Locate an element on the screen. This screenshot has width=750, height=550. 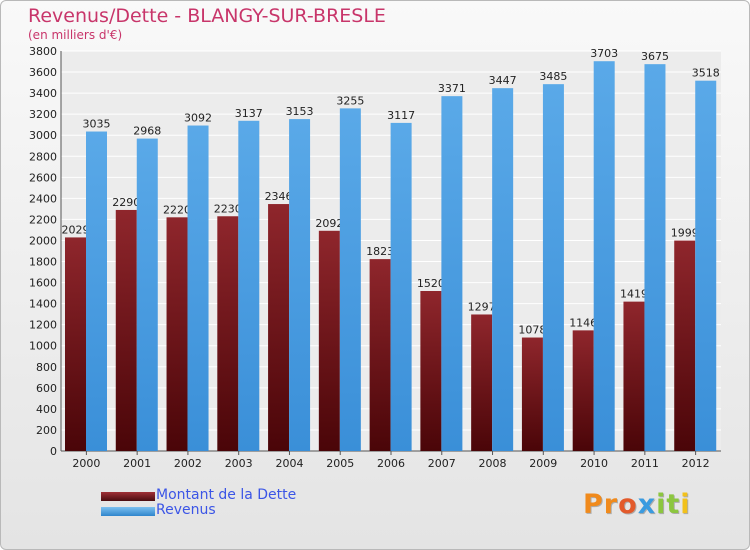
x-tick-label: 2005 is located at coordinates (340, 463).